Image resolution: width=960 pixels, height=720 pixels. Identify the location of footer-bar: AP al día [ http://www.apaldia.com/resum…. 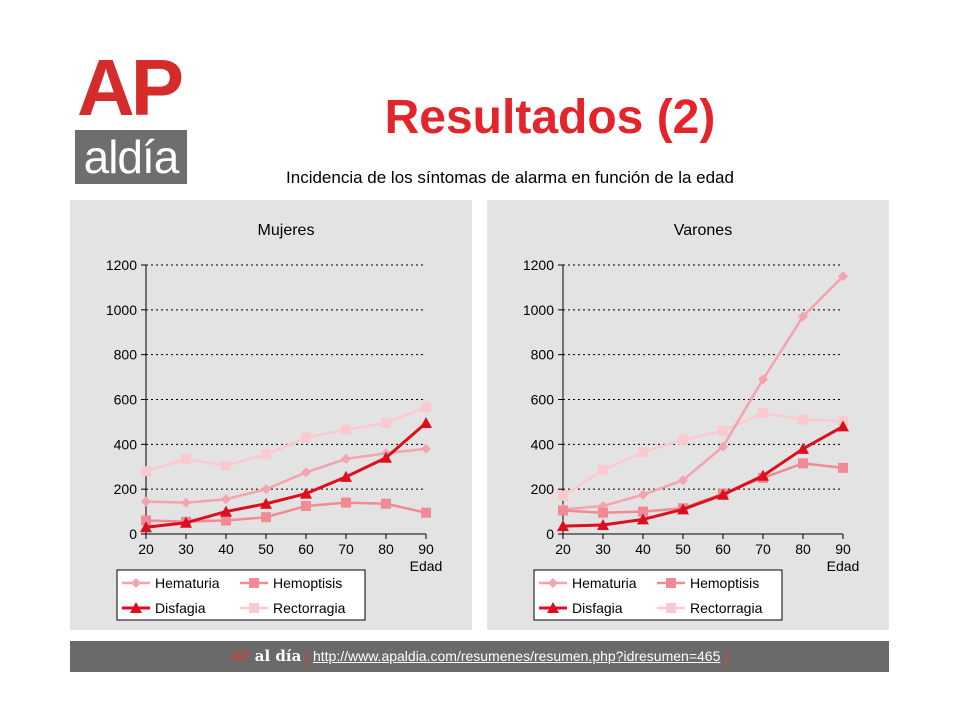
(479, 656).